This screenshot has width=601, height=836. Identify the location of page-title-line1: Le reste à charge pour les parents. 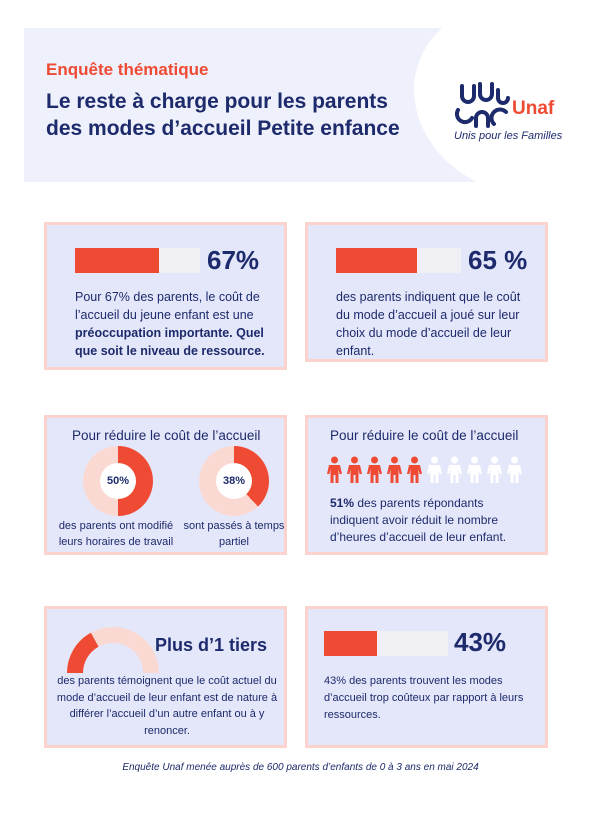
(217, 101).